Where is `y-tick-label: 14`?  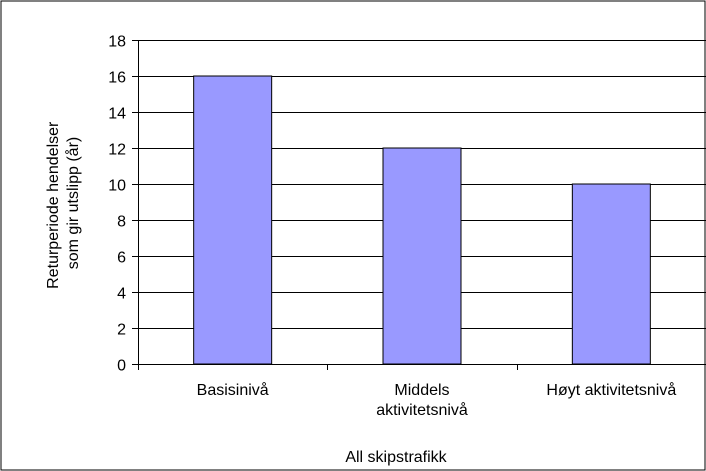 y-tick-label: 14 is located at coordinates (117, 114).